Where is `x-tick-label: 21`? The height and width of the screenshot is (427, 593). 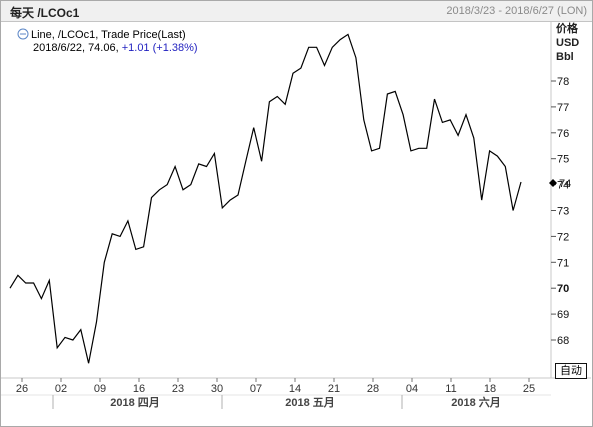 x-tick-label: 21 is located at coordinates (334, 389).